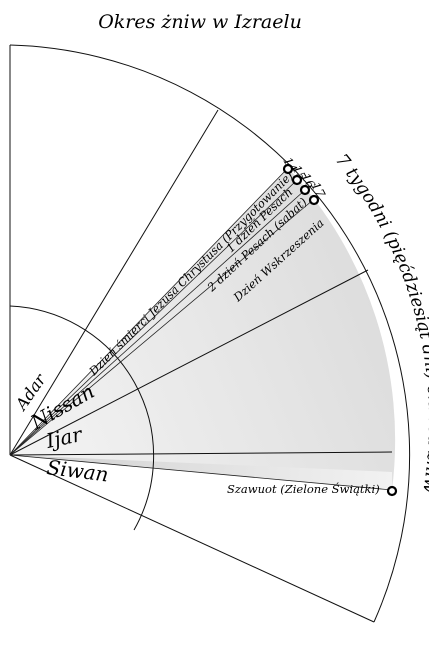 Image resolution: width=429 pixels, height=653 pixels. Describe the element at coordinates (303, 489) in the screenshot. I see `event-label-shavuot: Szawuot (Zielone Świątki)` at that location.